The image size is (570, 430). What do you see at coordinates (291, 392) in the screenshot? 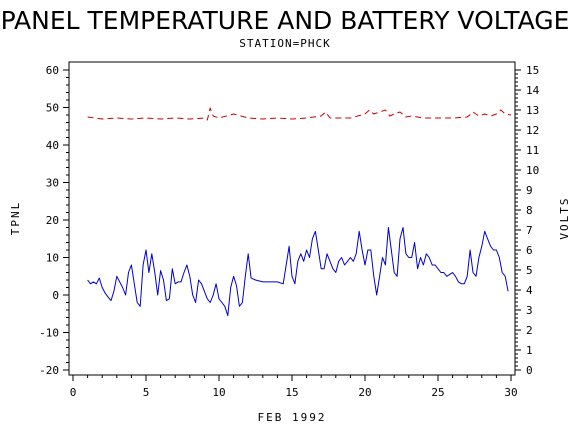
I see `x-tick-label: 15` at bounding box center [291, 392].